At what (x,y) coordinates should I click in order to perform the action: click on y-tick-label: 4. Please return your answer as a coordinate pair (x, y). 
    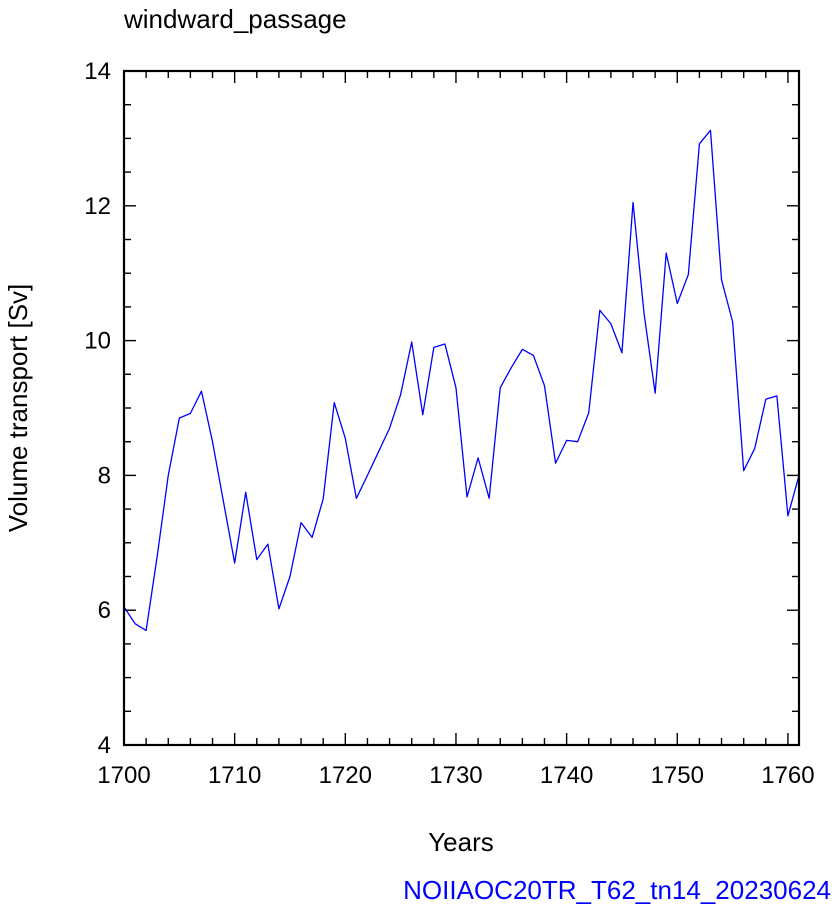
    Looking at the image, I should click on (104, 745).